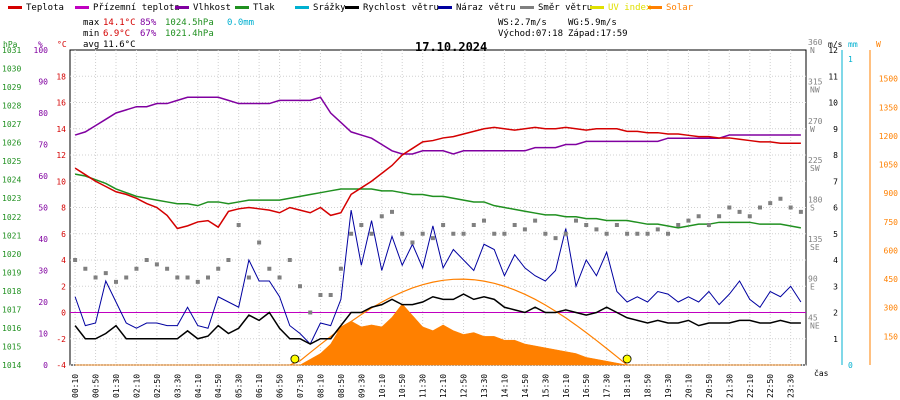 Image resolution: width=900 pixels, height=400 pixels. I want to click on wind-dir-tick-label: SE, so click(815, 247).